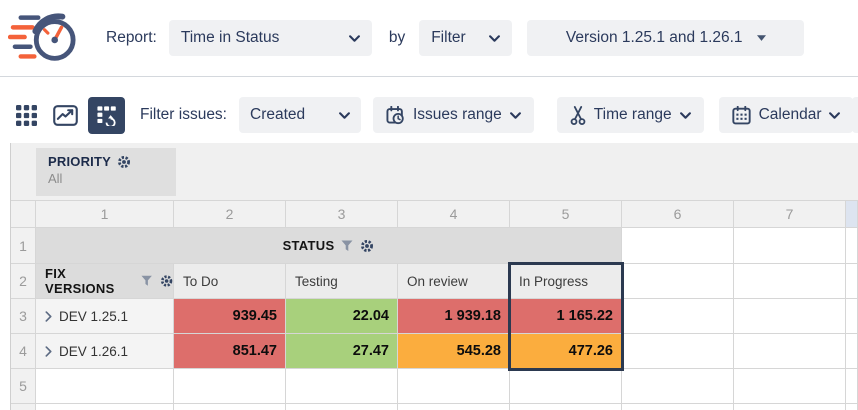 Image resolution: width=858 pixels, height=410 pixels. Describe the element at coordinates (678, 214) in the screenshot. I see `column-header-6: 6` at that location.